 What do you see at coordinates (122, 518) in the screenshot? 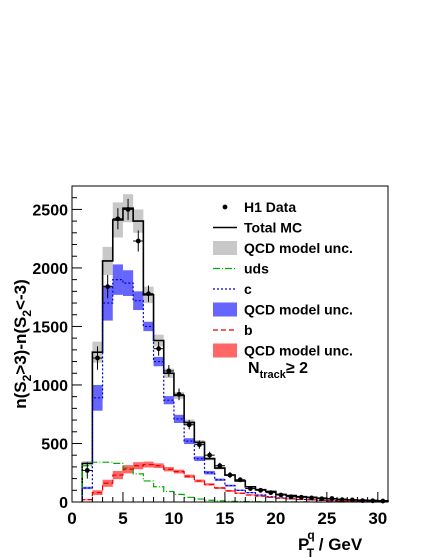
I see `x-tick-label: 5` at bounding box center [122, 518].